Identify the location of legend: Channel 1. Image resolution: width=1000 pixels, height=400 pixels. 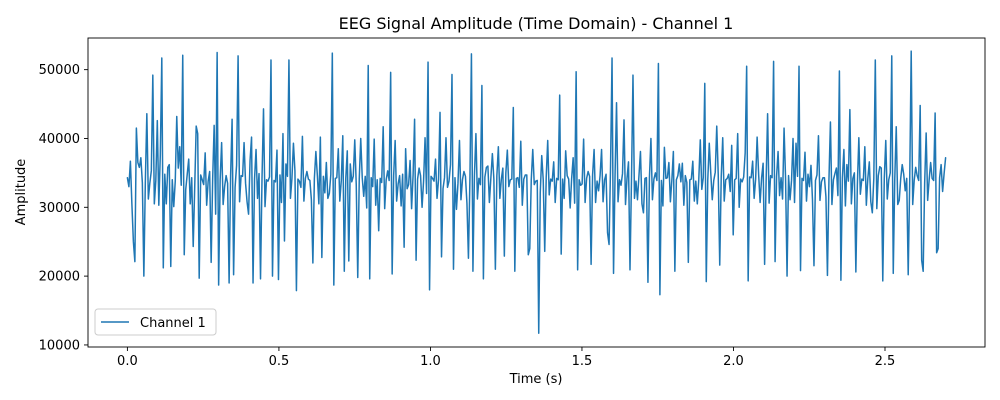
(155, 322).